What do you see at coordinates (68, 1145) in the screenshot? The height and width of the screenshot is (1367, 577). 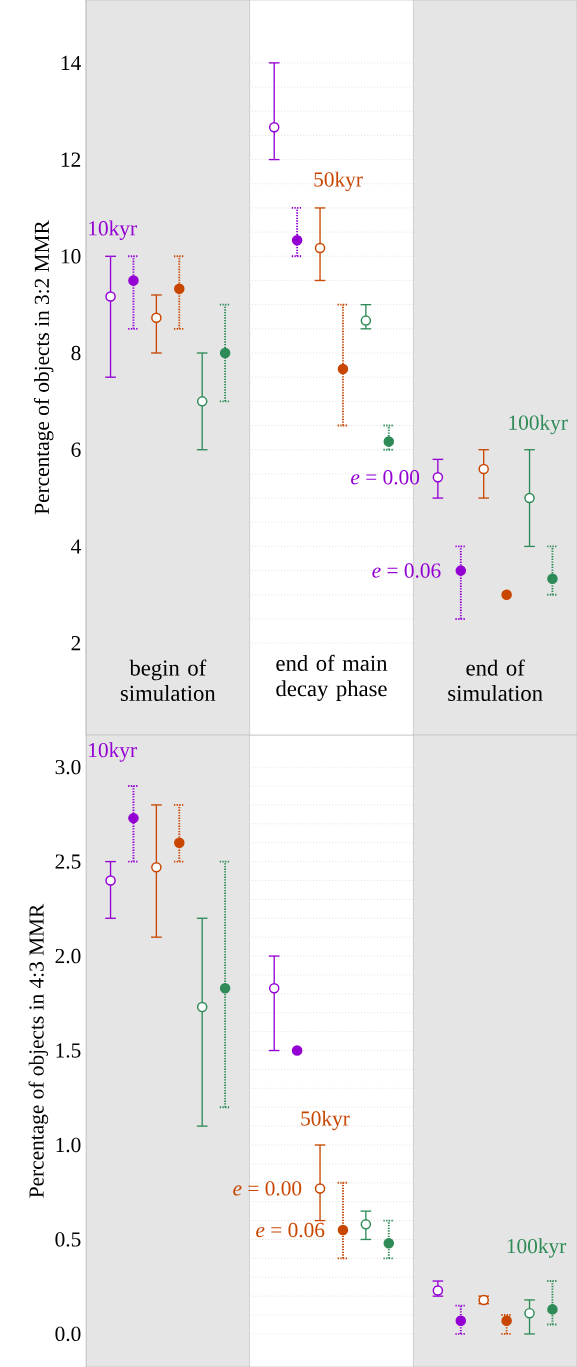 I see `y-tick-label: 1.0` at bounding box center [68, 1145].